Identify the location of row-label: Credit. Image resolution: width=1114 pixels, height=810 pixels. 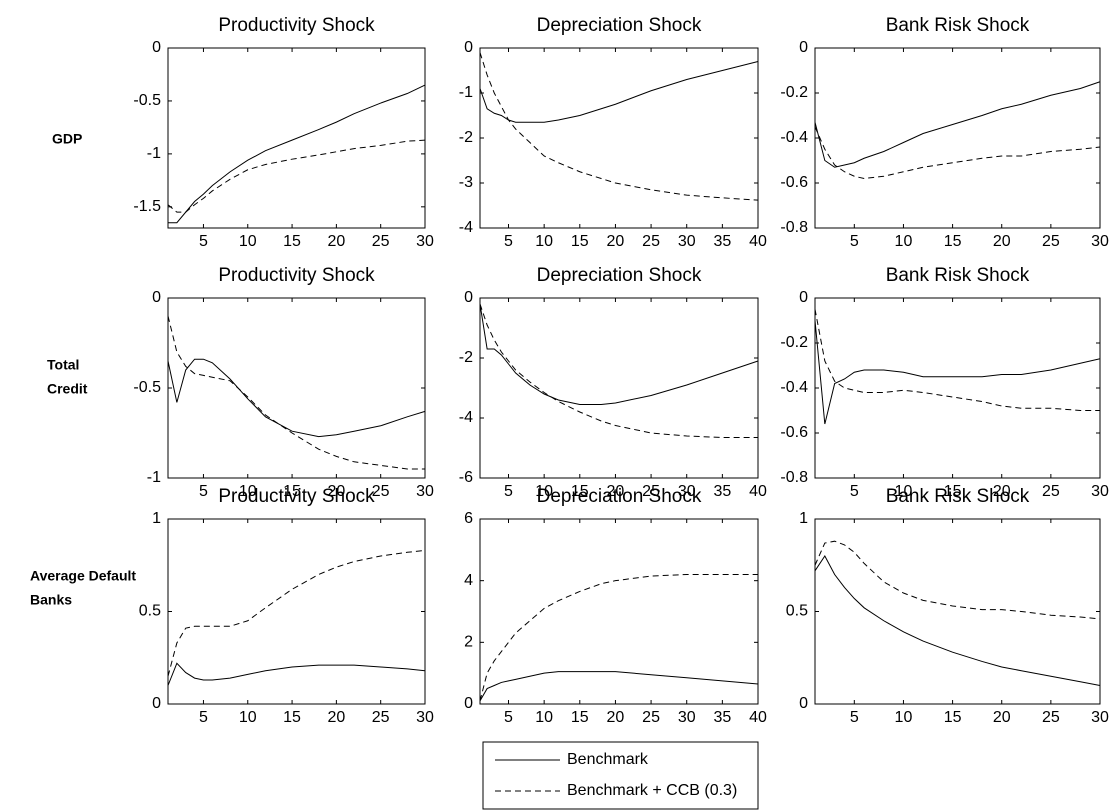
(67, 389).